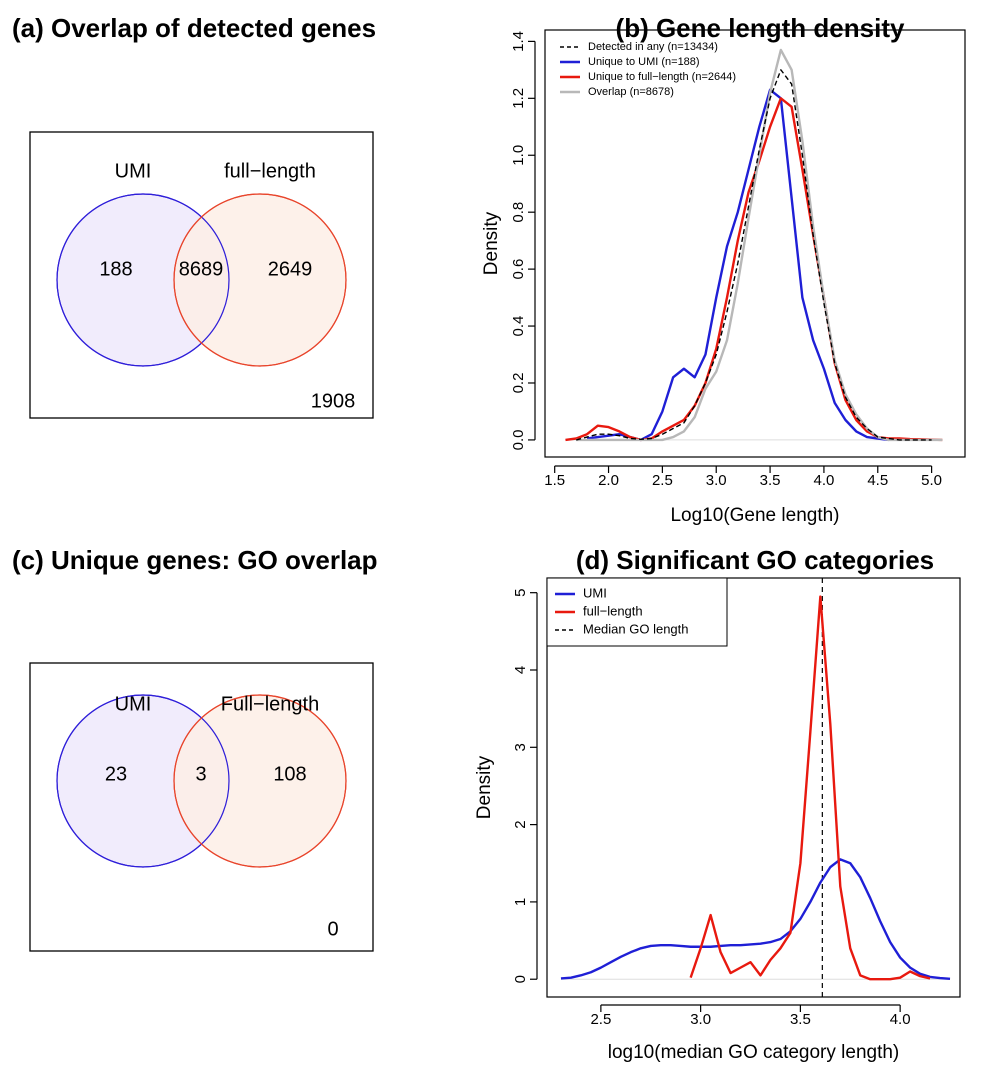 This screenshot has width=1000, height=1085. I want to click on y-tick-label: 4, so click(520, 670).